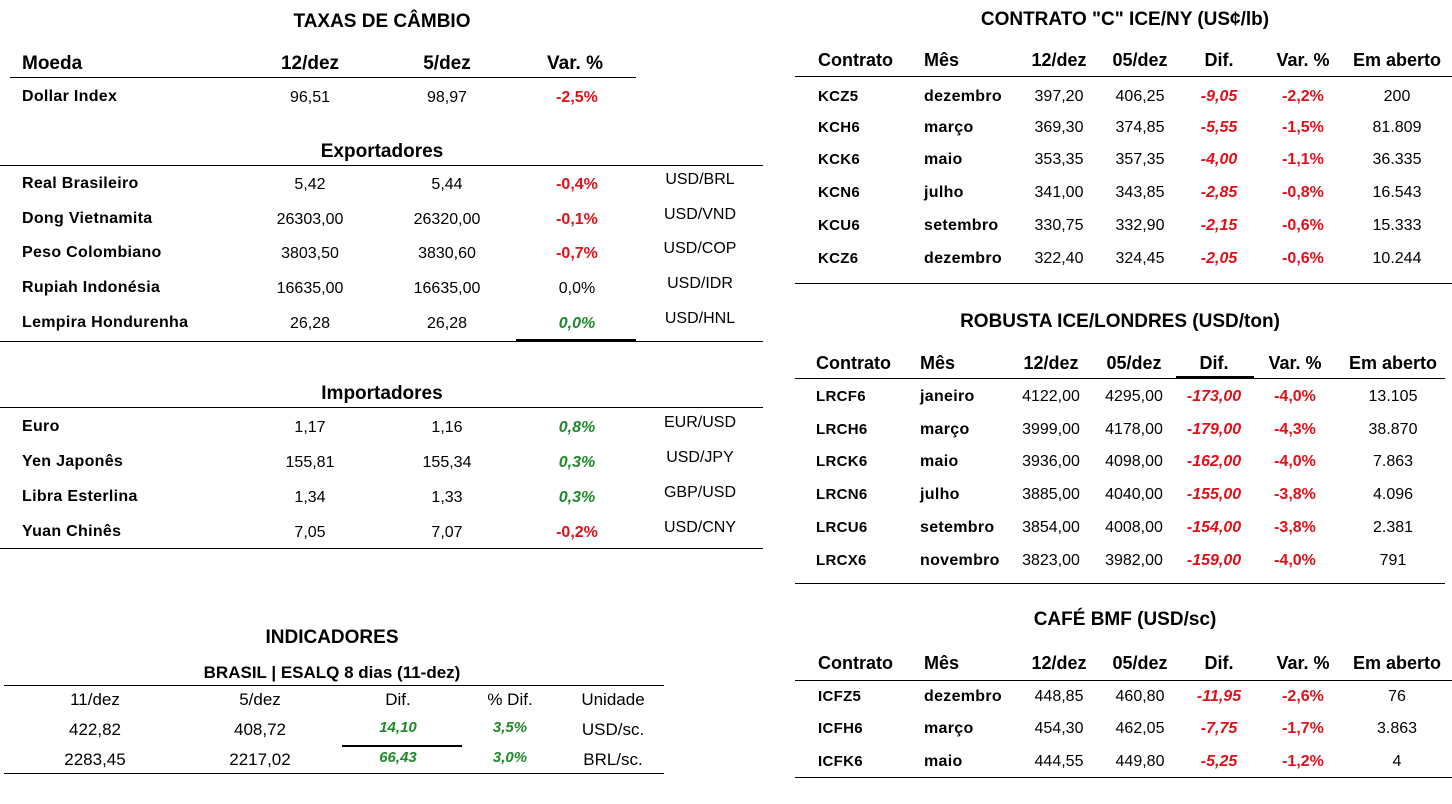 The height and width of the screenshot is (804, 1452). I want to click on bmf-header: Em aberto, so click(1397, 663).